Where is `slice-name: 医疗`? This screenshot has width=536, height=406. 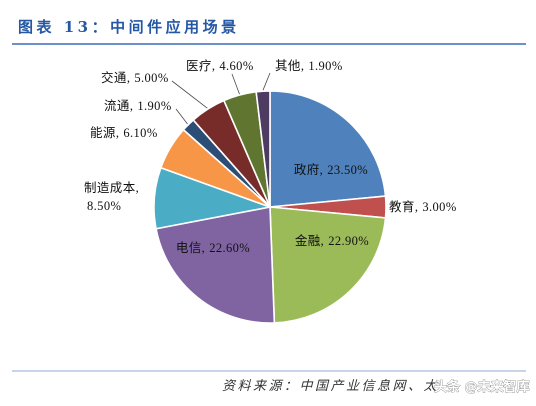
slice-name: 医疗 is located at coordinates (199, 66).